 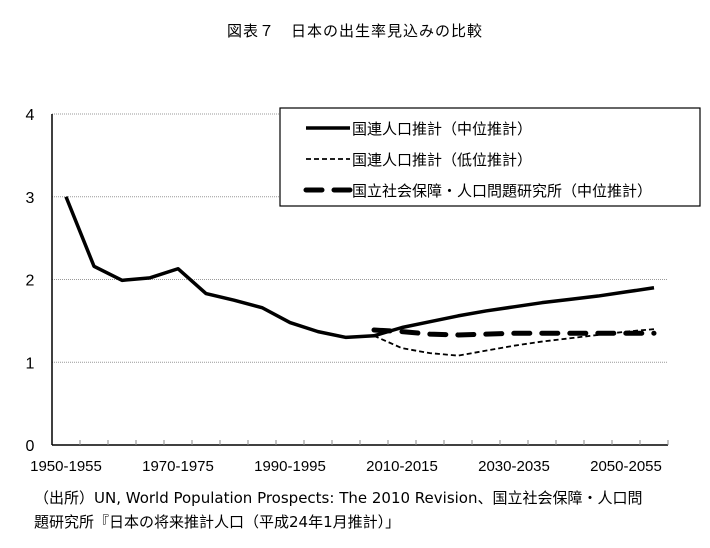 I want to click on x-tick-label: 2030-2035, so click(x=514, y=466).